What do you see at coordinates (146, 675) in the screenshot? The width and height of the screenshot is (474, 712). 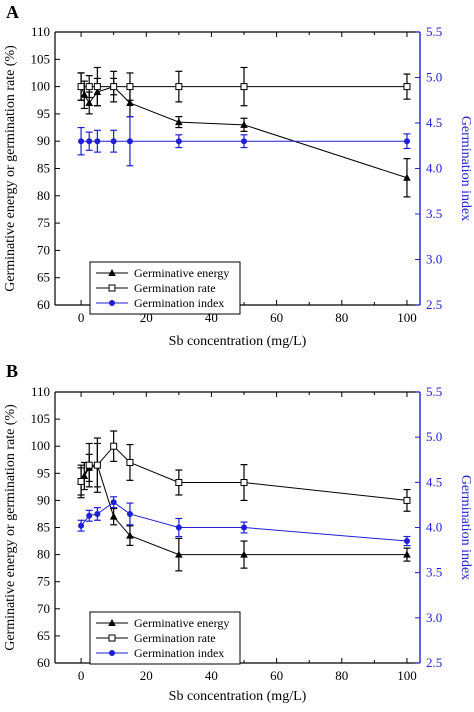 I see `x-tick-label: 20` at bounding box center [146, 675].